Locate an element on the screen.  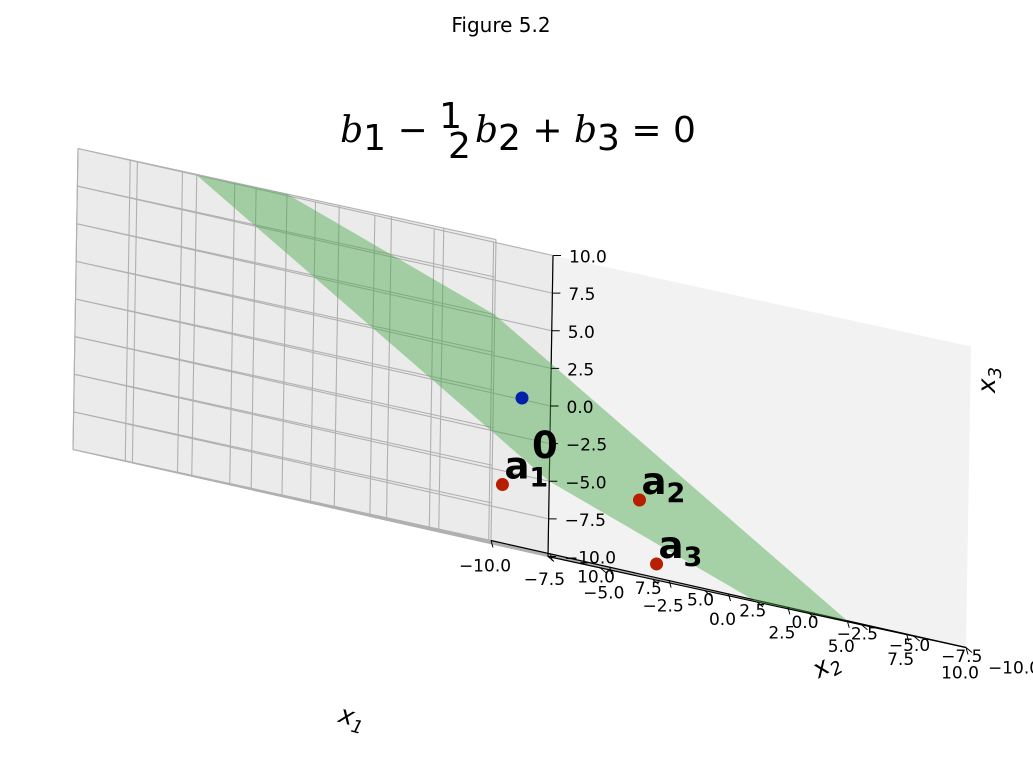
z-tick-label-0: −10.0 is located at coordinates (590, 559).